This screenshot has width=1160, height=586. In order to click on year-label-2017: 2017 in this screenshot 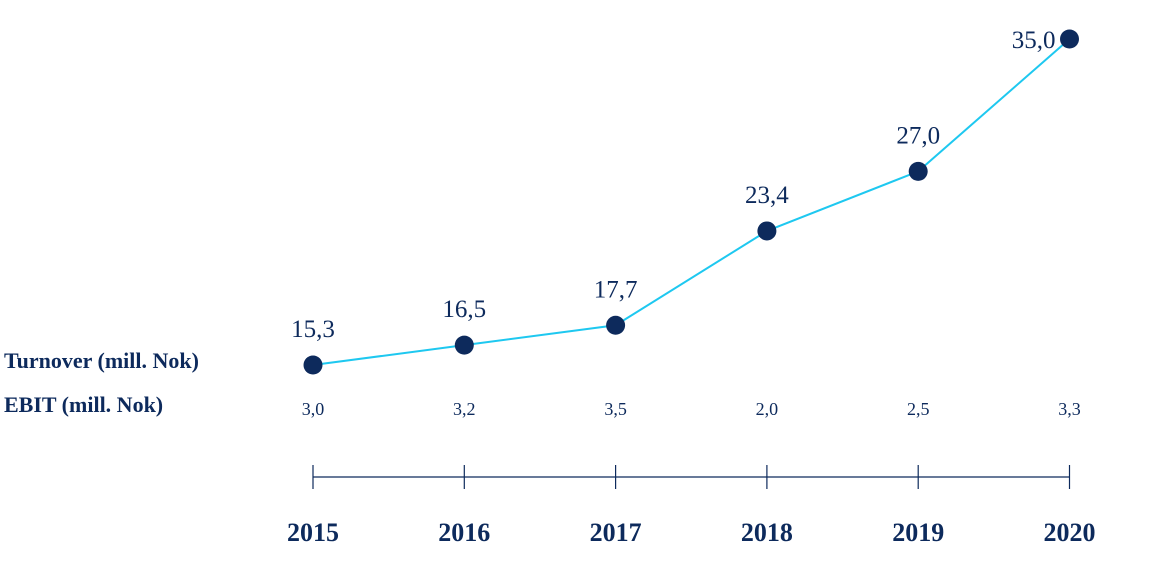, I will do `click(616, 532)`.